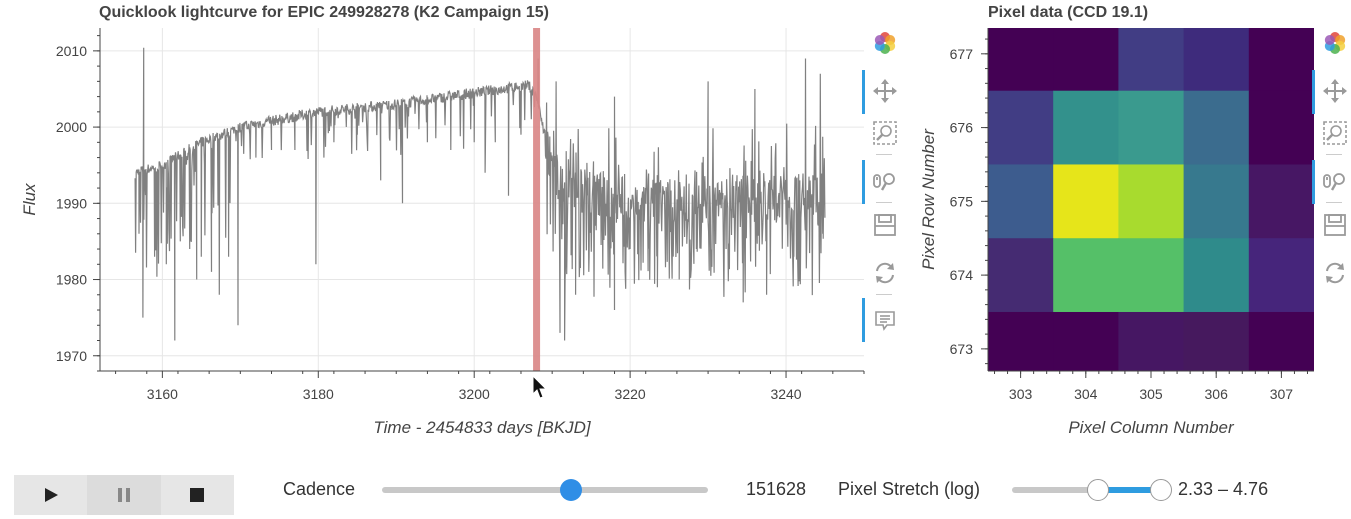 This screenshot has width=1351, height=519. What do you see at coordinates (962, 275) in the screenshot?
I see `y-tick-label: 674` at bounding box center [962, 275].